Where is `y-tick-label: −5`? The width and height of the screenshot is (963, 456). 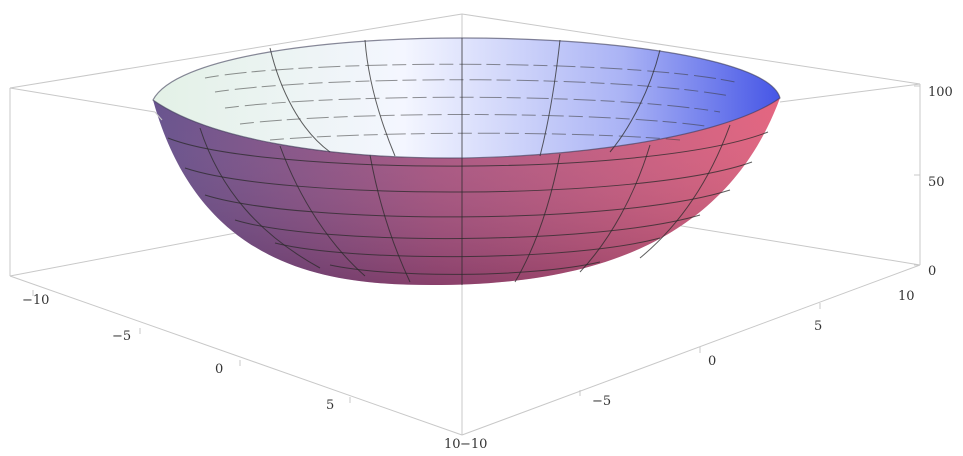 y-tick-label: −5 is located at coordinates (601, 401).